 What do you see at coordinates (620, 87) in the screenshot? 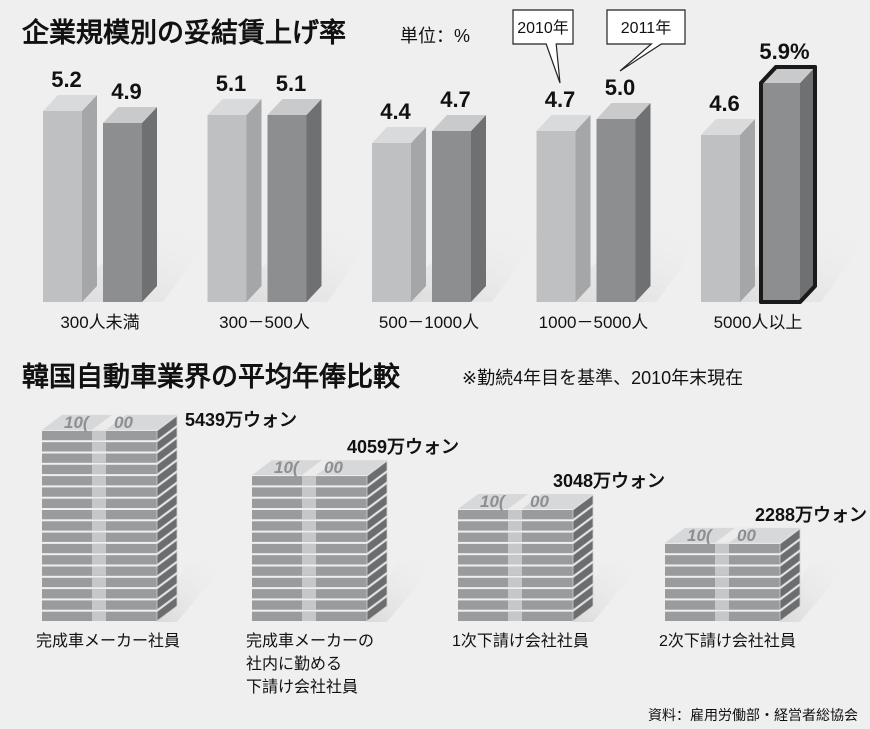
I see `bar-value-label: 5.0` at bounding box center [620, 87].